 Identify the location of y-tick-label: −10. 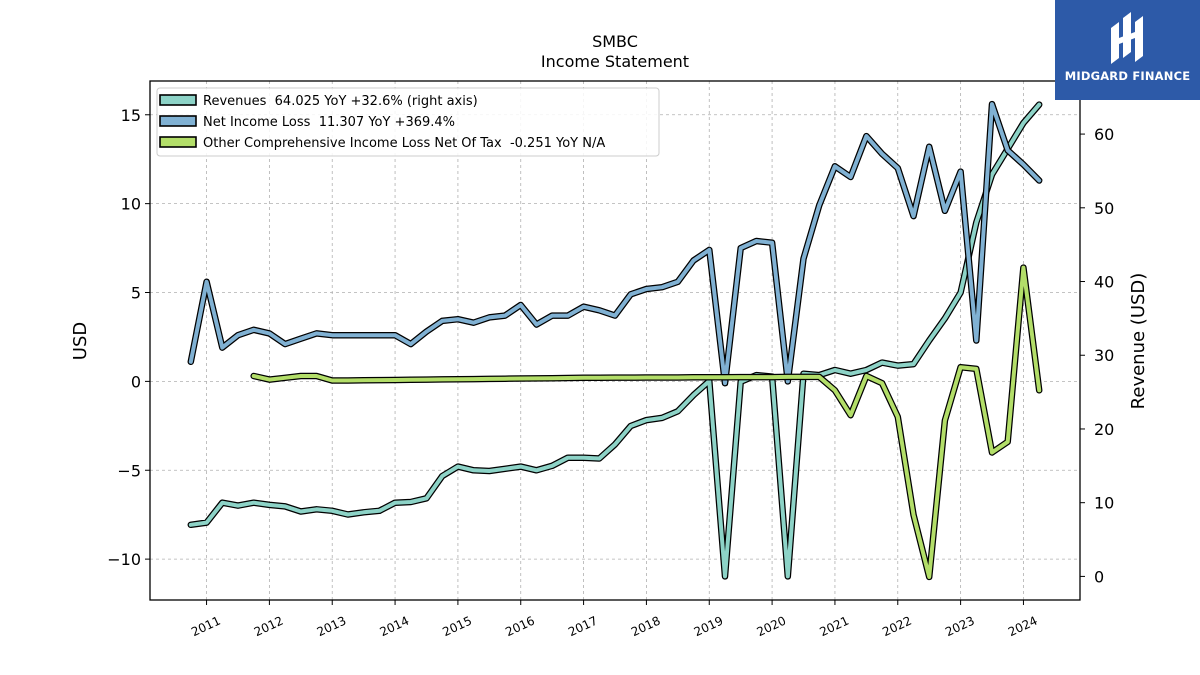
(124, 559).